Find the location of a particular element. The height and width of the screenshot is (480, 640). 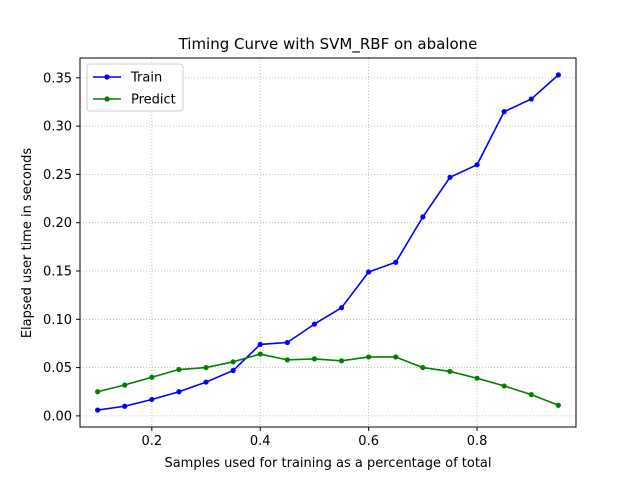

x-tick-label: 0.4 is located at coordinates (260, 441).